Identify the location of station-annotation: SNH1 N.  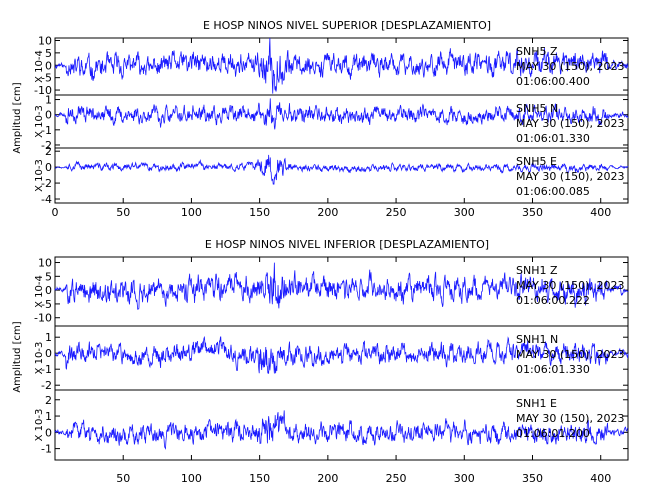
(537, 339).